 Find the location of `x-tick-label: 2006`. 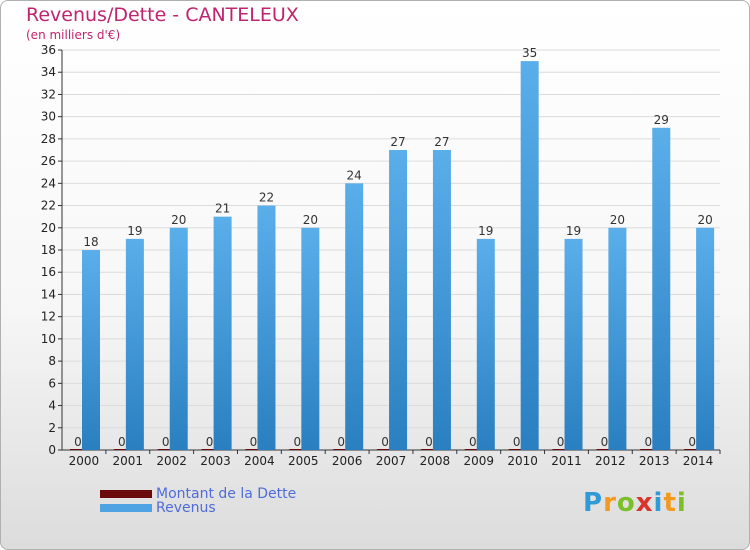

x-tick-label: 2006 is located at coordinates (347, 461).